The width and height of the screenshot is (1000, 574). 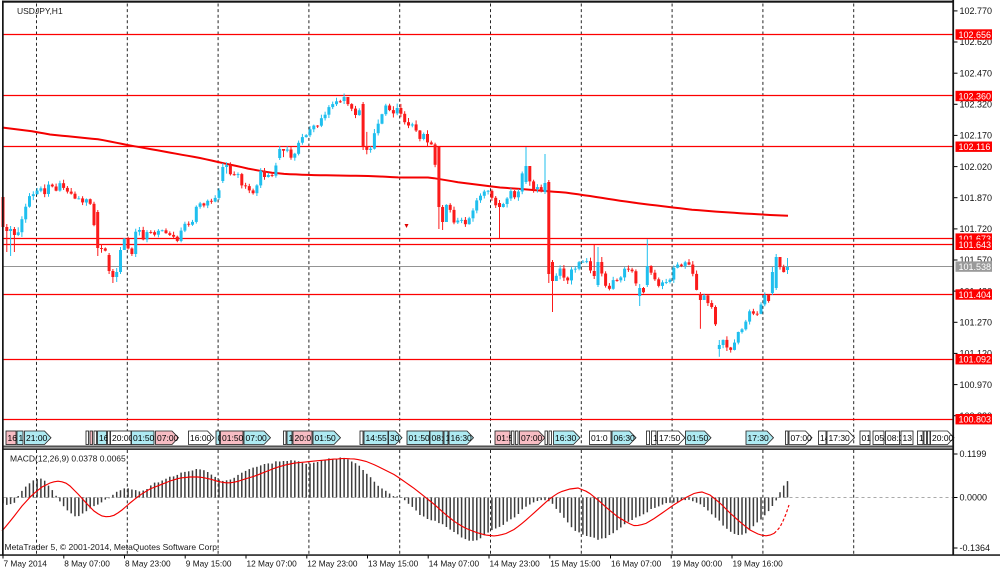 I want to click on svg-text: 102.770, so click(x=976, y=11).